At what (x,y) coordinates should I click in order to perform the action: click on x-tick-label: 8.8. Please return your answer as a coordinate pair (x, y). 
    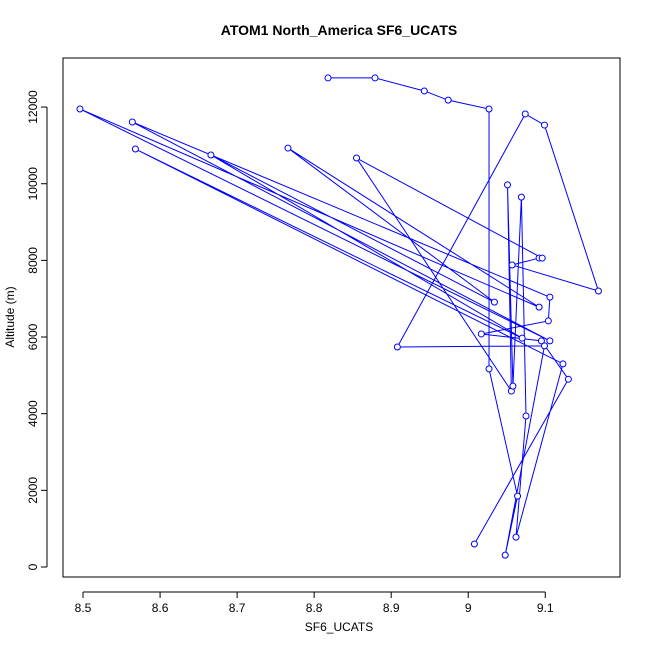
    Looking at the image, I should click on (314, 608).